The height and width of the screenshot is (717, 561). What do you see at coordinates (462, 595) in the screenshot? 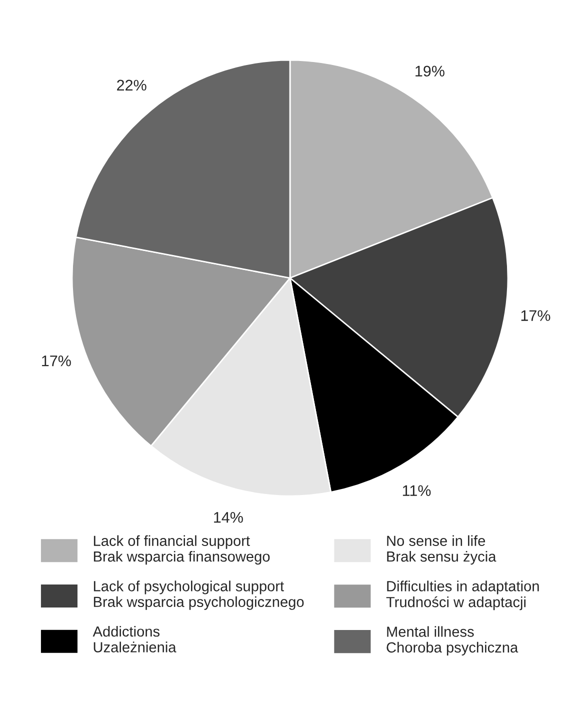
I see `legend-label: Difficulties in adaptation Trudności w adaptacji` at bounding box center [462, 595].